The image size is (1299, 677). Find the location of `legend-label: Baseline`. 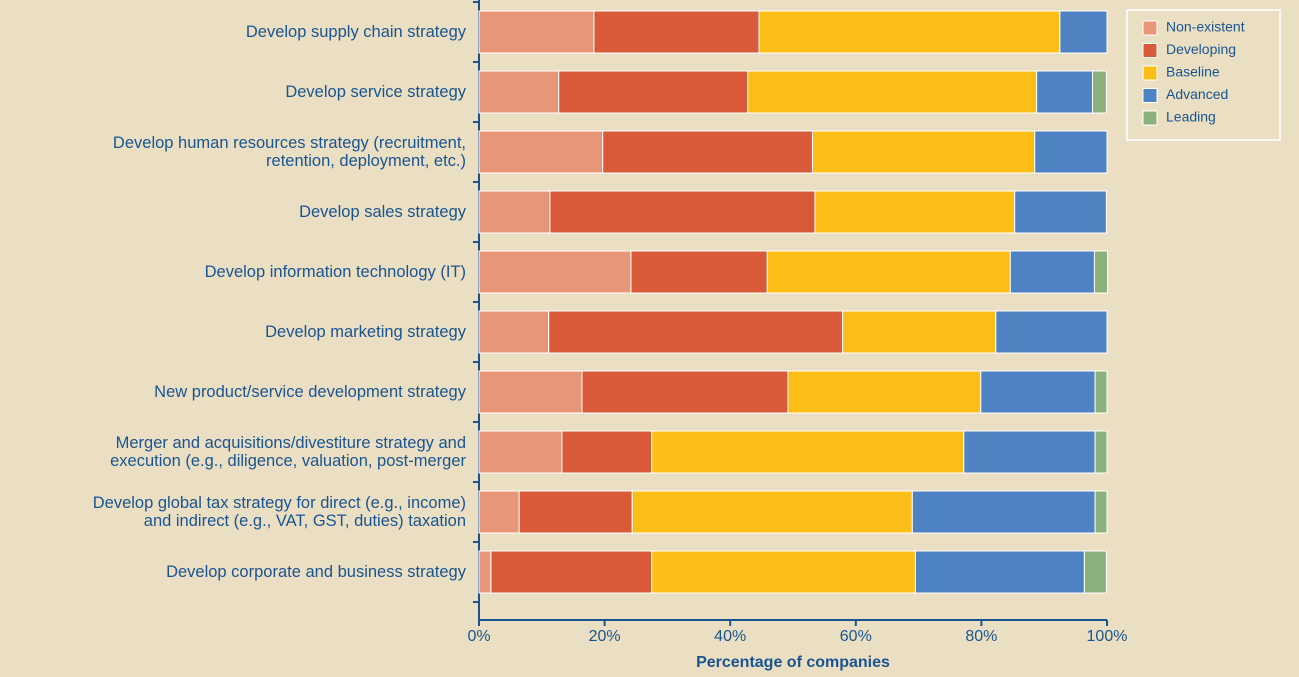

legend-label: Baseline is located at coordinates (1193, 72).